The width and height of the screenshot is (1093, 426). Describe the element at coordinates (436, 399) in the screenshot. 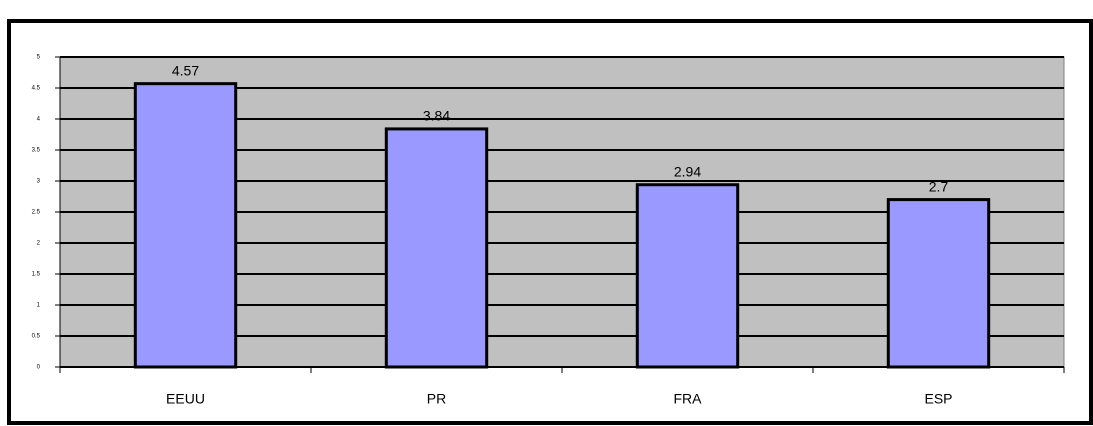

I see `x-tick-label: PR` at that location.